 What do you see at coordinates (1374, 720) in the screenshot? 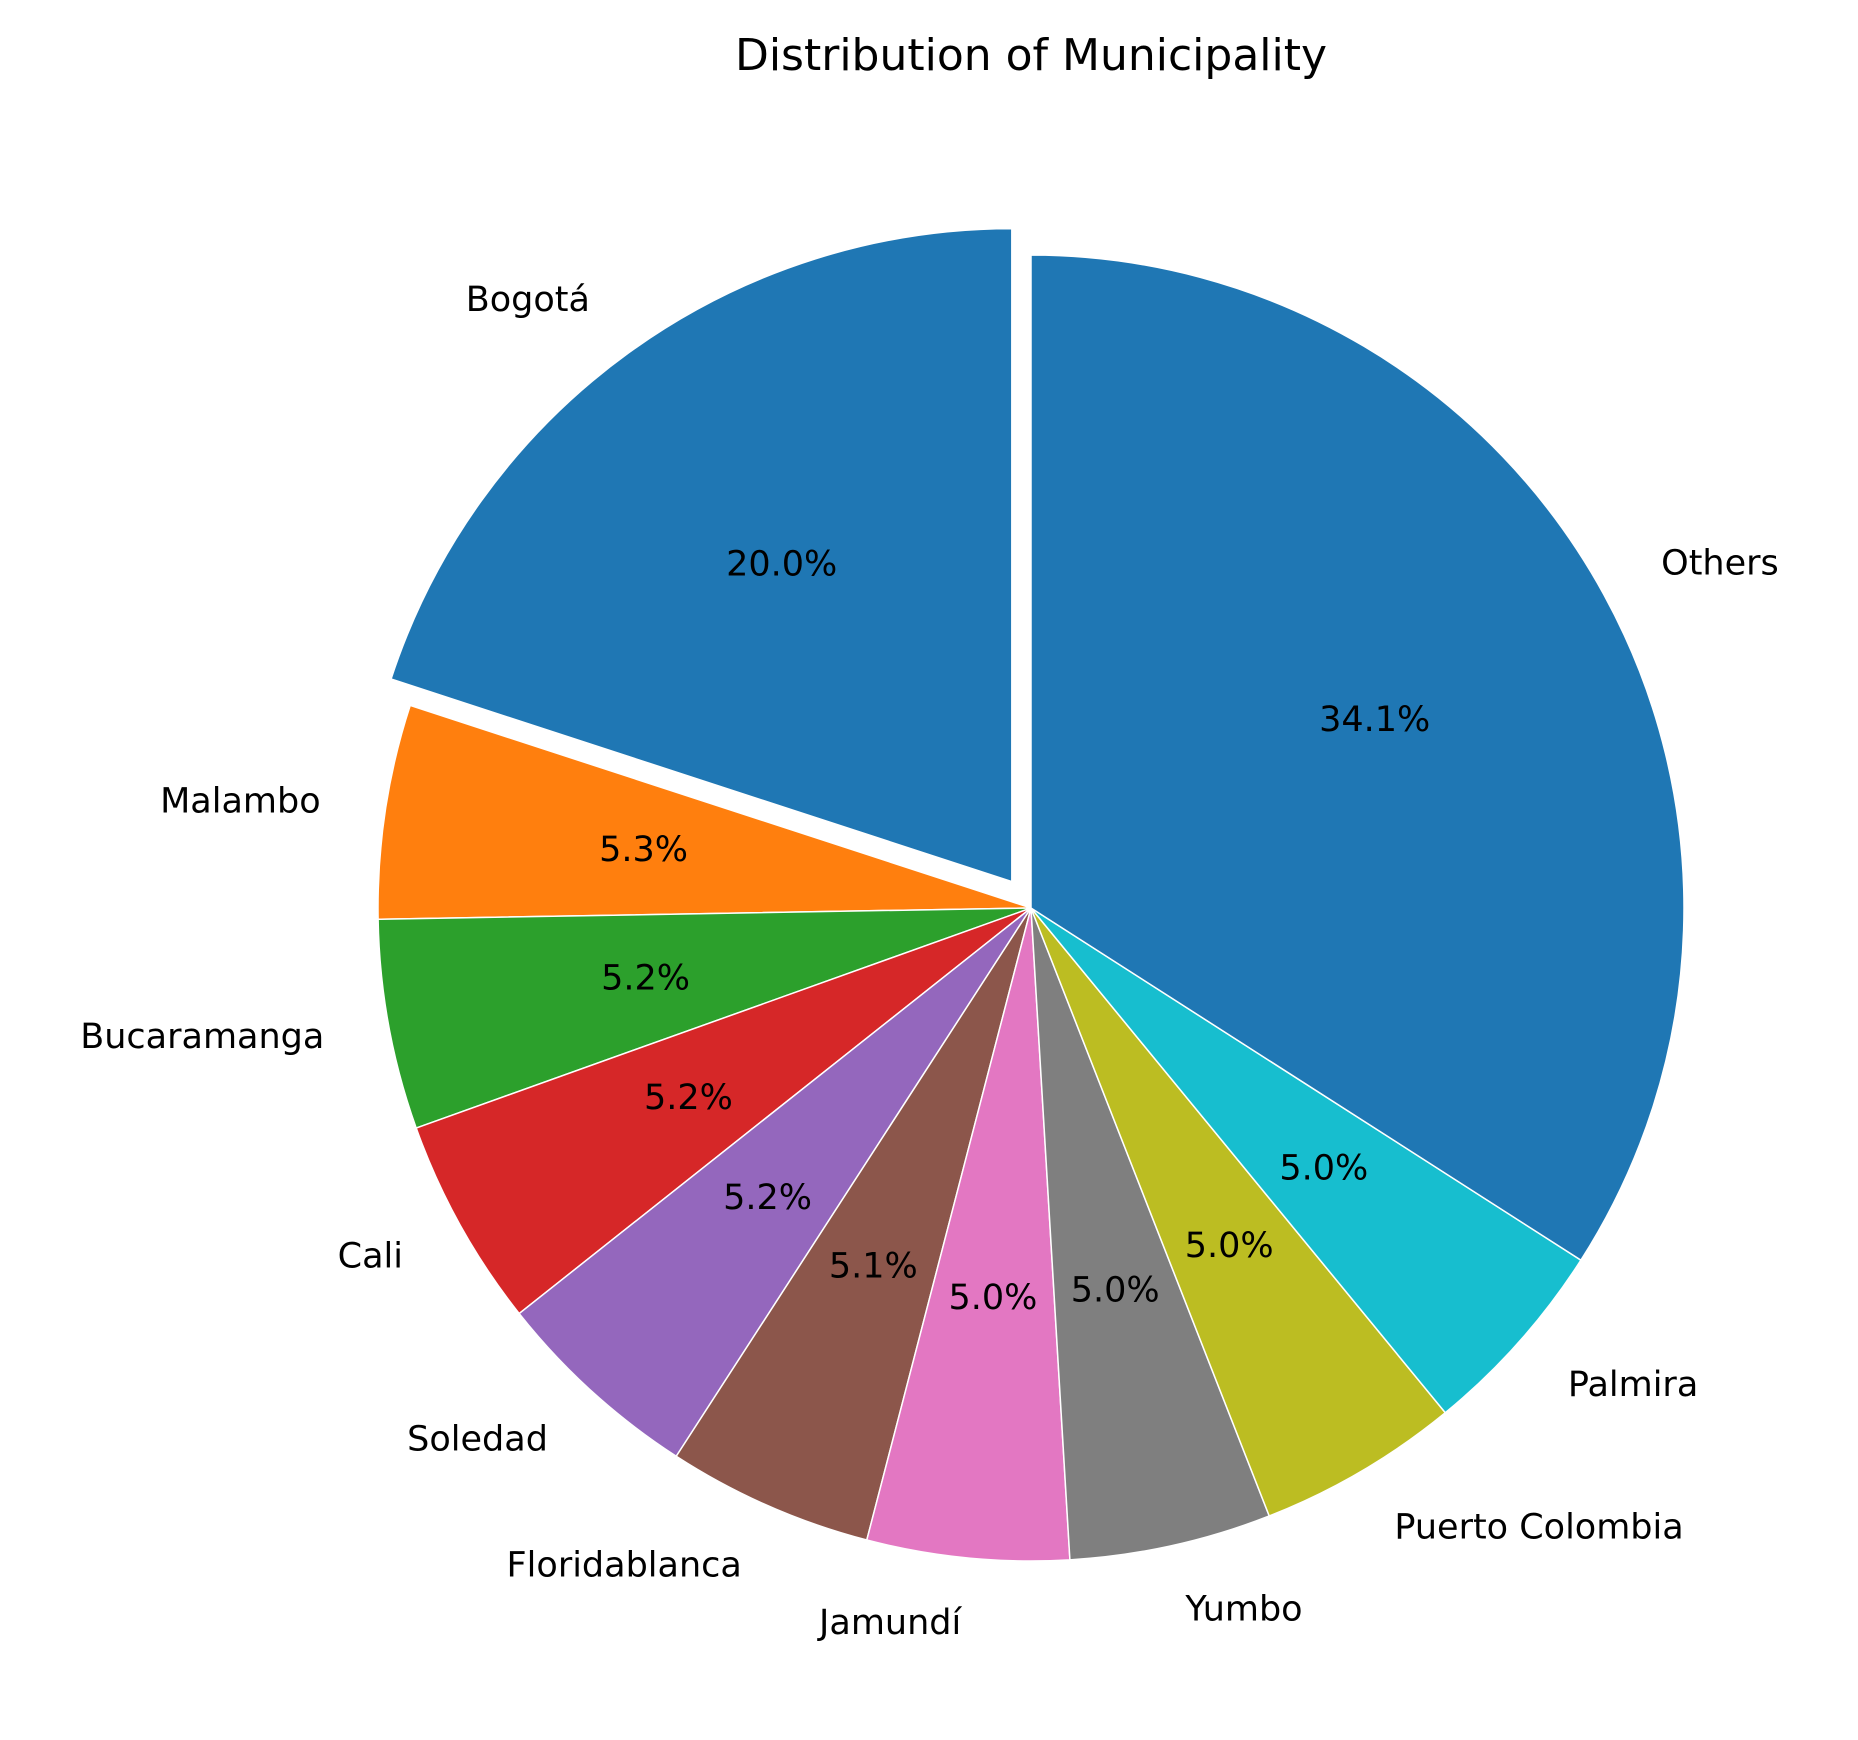
I see `percent-label-others: 34.1%` at bounding box center [1374, 720].